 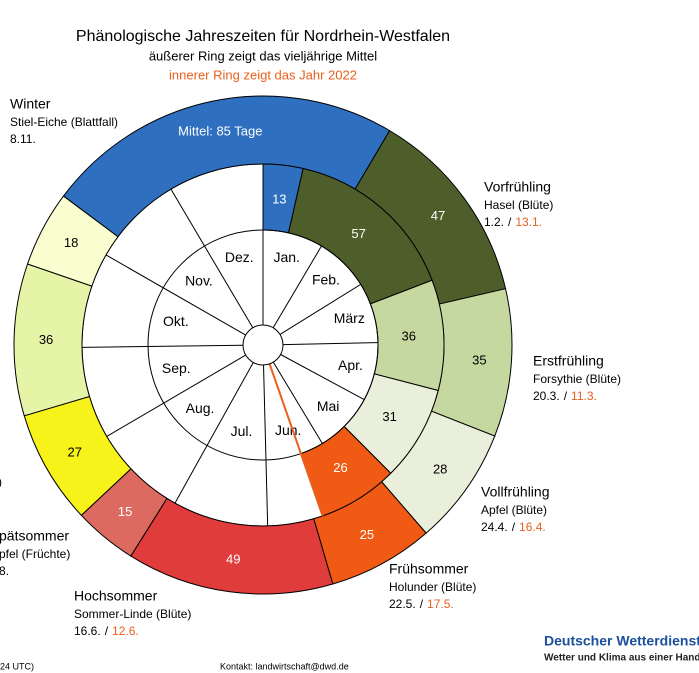 What do you see at coordinates (479, 359) in the screenshot?
I see `outer-value-label: 35` at bounding box center [479, 359].